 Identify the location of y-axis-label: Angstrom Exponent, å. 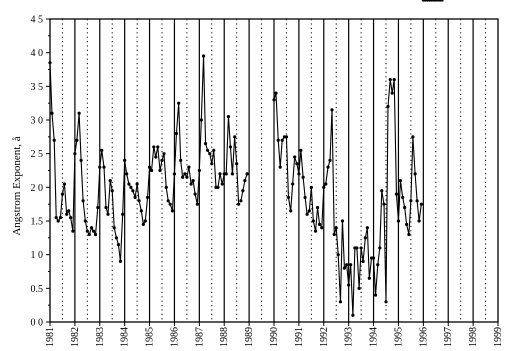
(17, 185).